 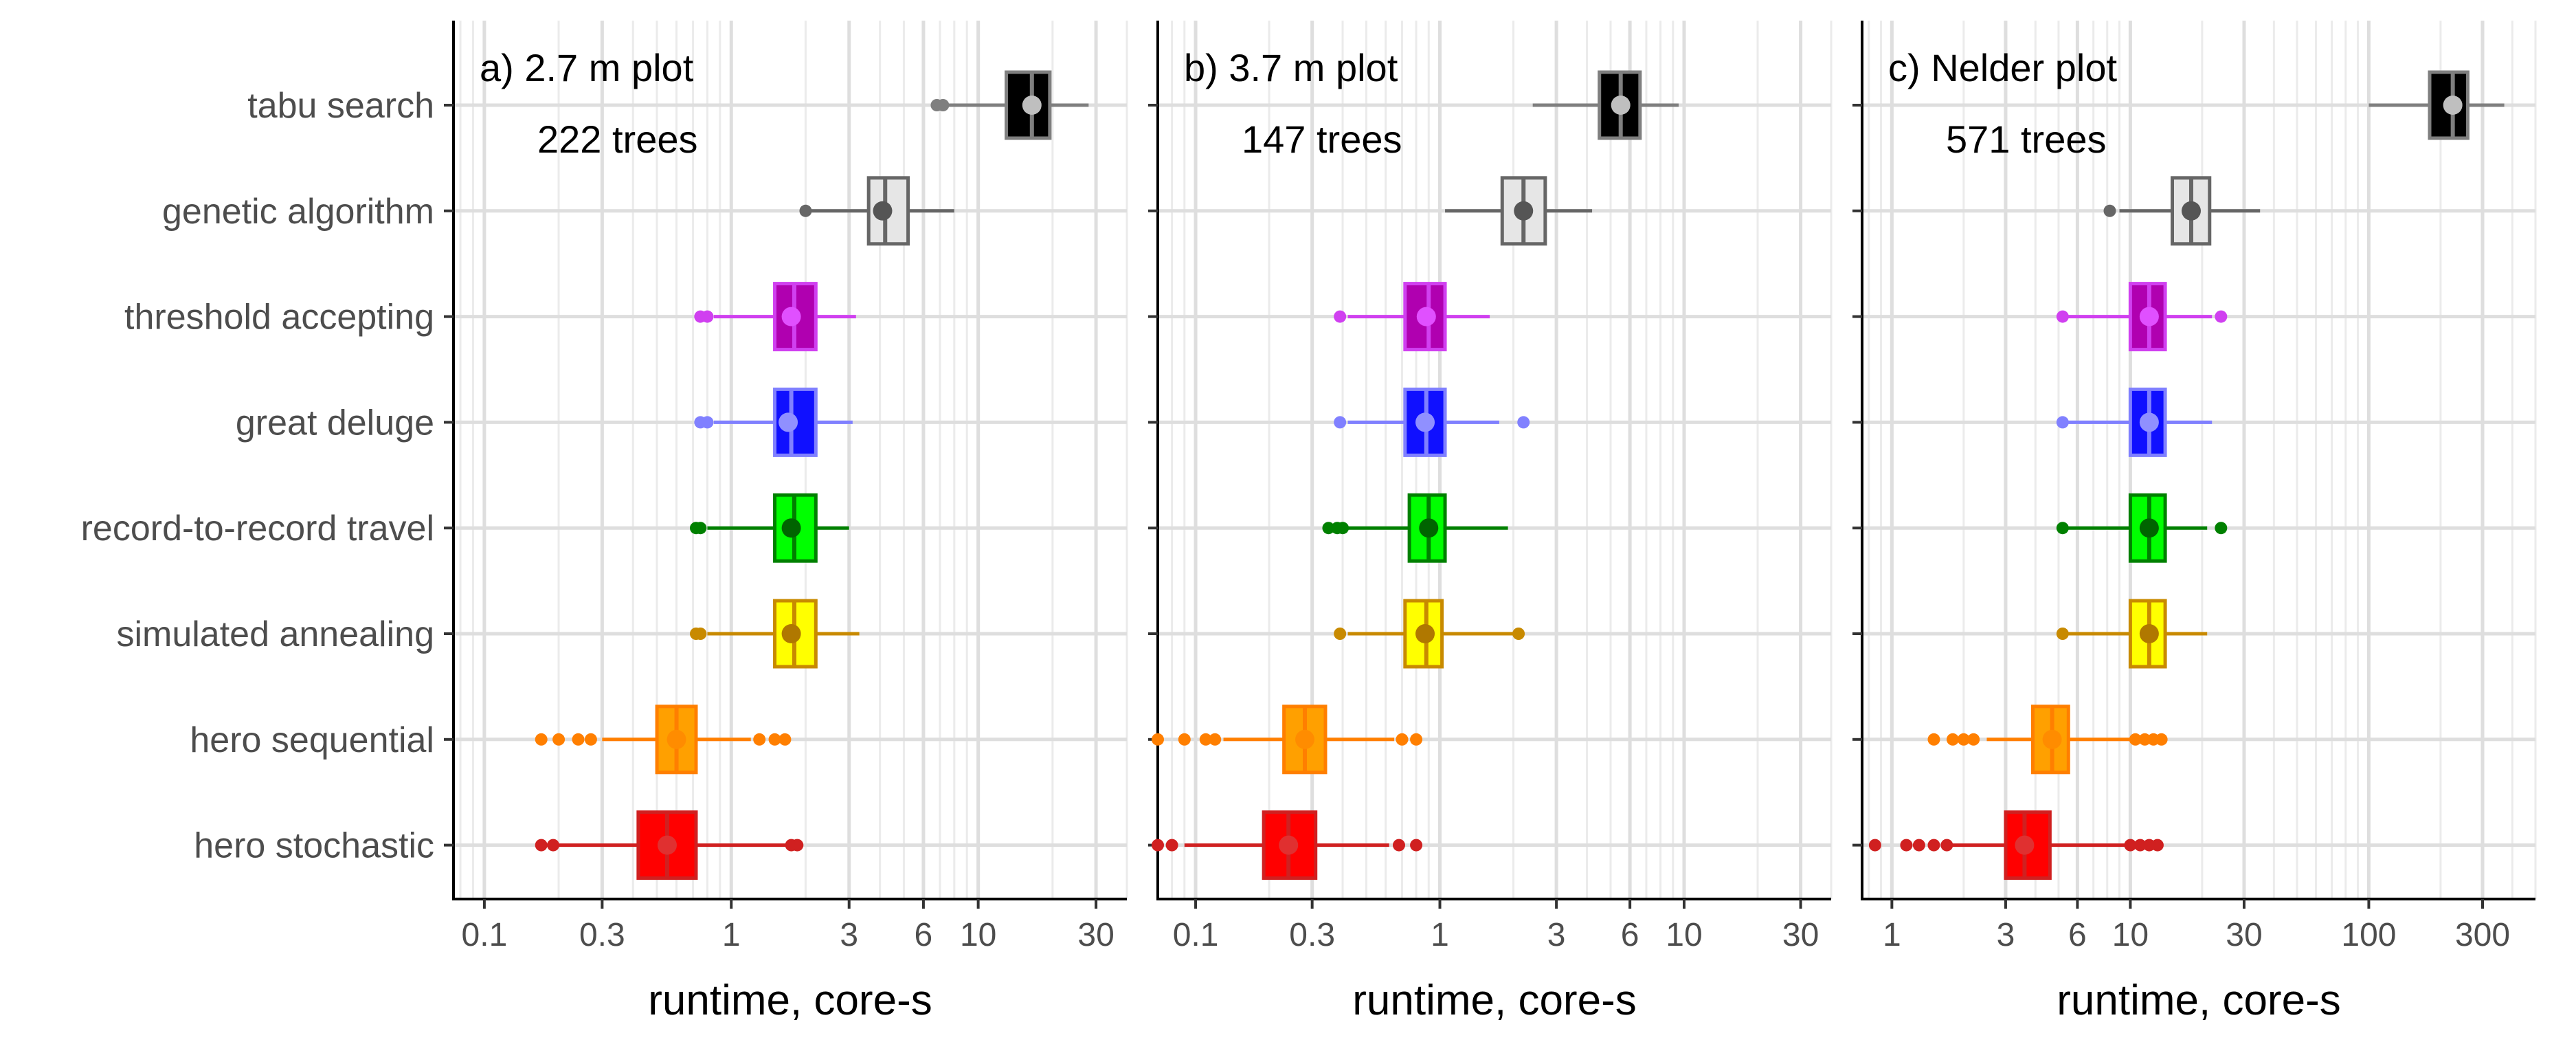 I want to click on panel-subtitle: 147 trees, so click(x=1322, y=139).